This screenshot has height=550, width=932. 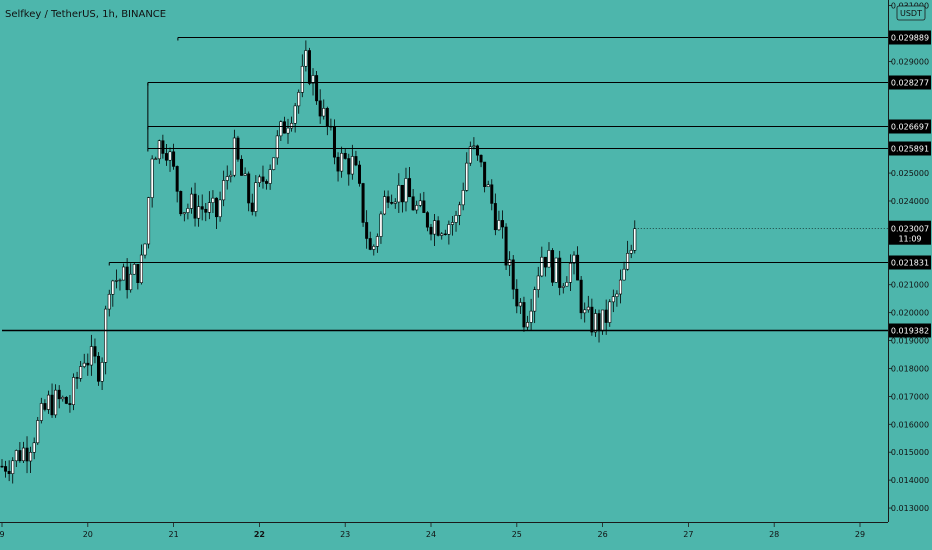 I want to click on level-label: 0.019382, so click(x=910, y=331).